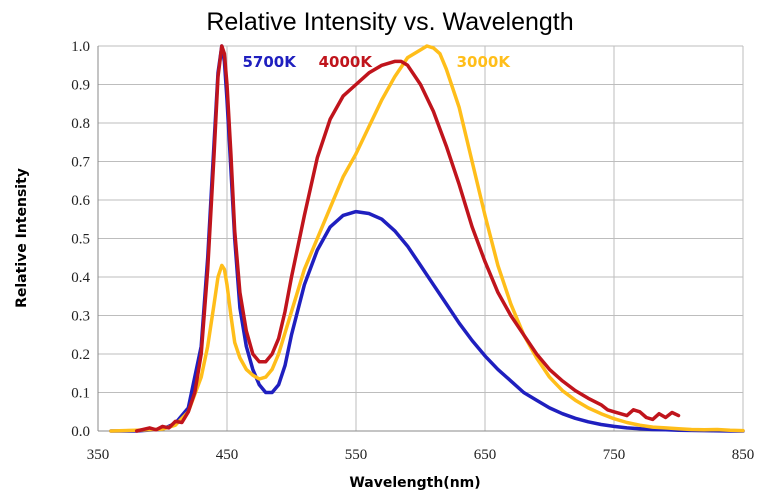  Describe the element at coordinates (484, 62) in the screenshot. I see `series-label-3000k: 3000K` at that location.